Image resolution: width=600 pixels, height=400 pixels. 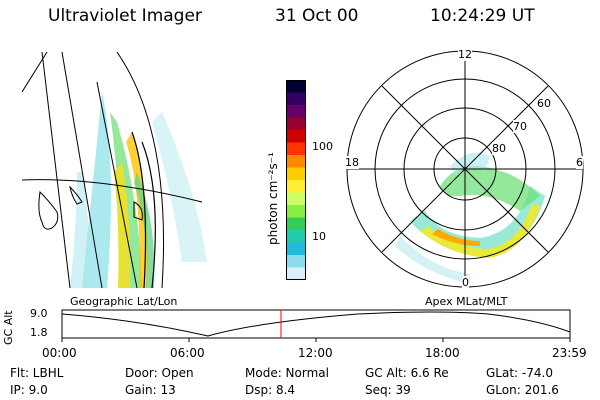 What do you see at coordinates (143, 209) in the screenshot?
I see `geo-oval-outline` at bounding box center [143, 209].